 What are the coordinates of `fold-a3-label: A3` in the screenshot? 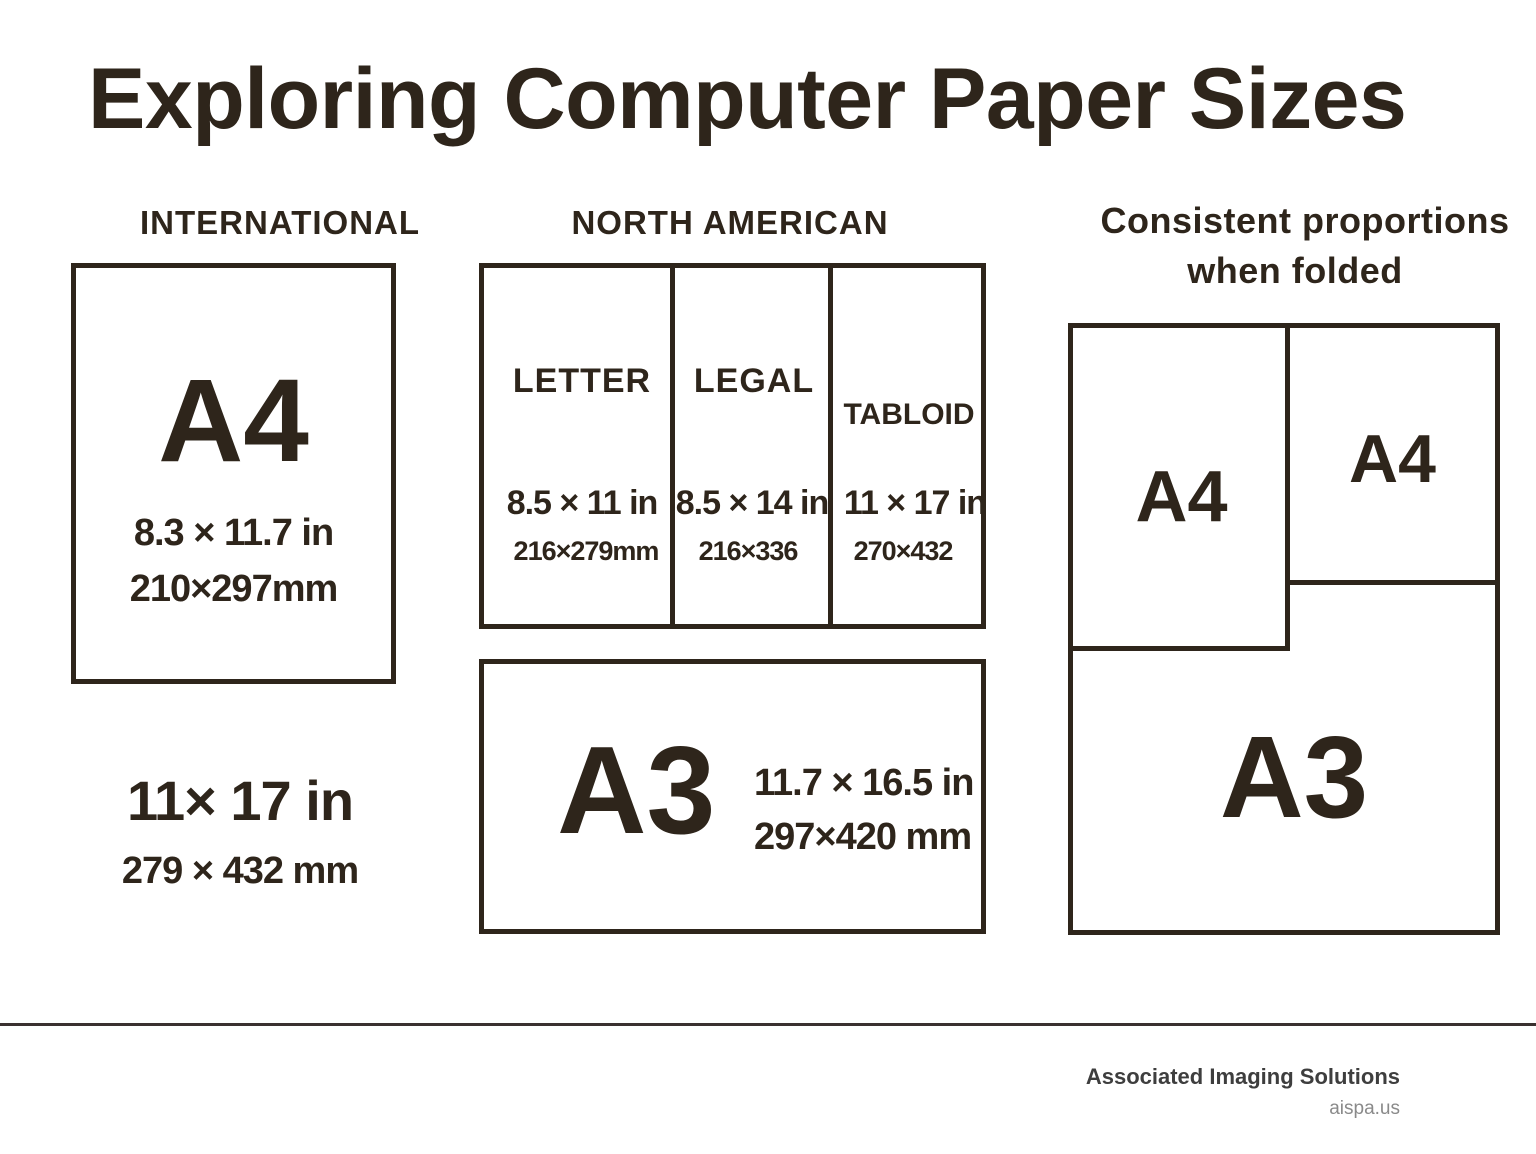 It's located at (1294, 777).